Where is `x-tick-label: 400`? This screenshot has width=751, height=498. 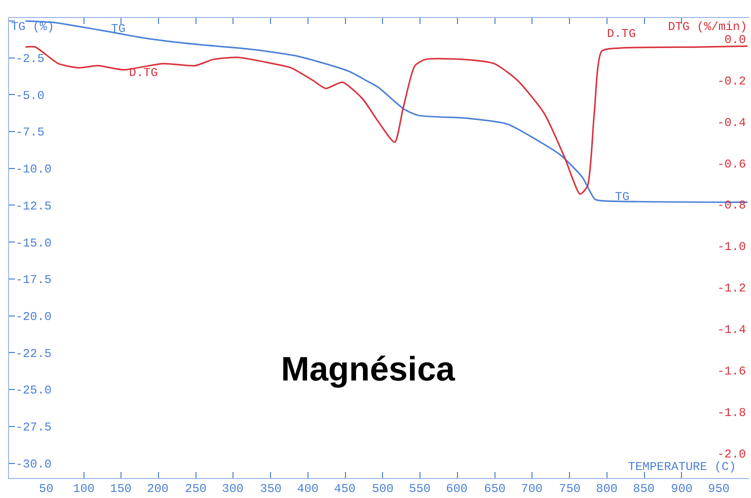 x-tick-label: 400 is located at coordinates (308, 489).